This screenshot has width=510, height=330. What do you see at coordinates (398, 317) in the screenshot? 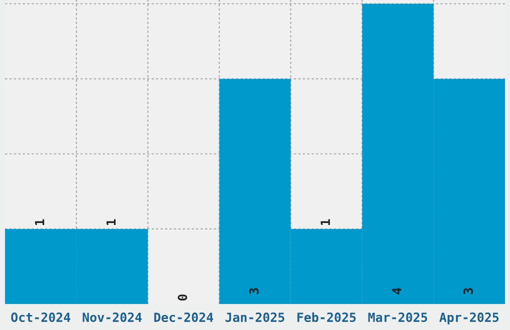
I see `x-tick-label: Mar-2025` at bounding box center [398, 317].